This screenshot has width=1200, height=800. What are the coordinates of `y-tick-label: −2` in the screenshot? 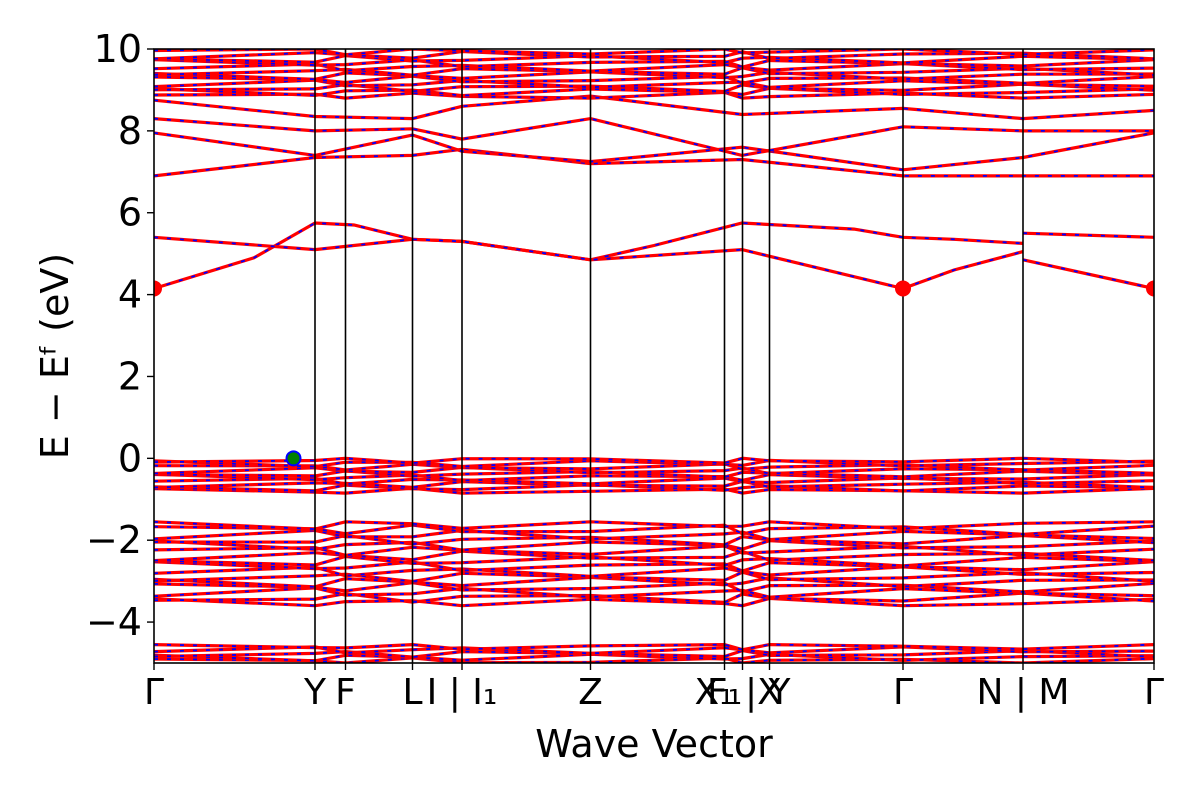 It's located at (114, 540).